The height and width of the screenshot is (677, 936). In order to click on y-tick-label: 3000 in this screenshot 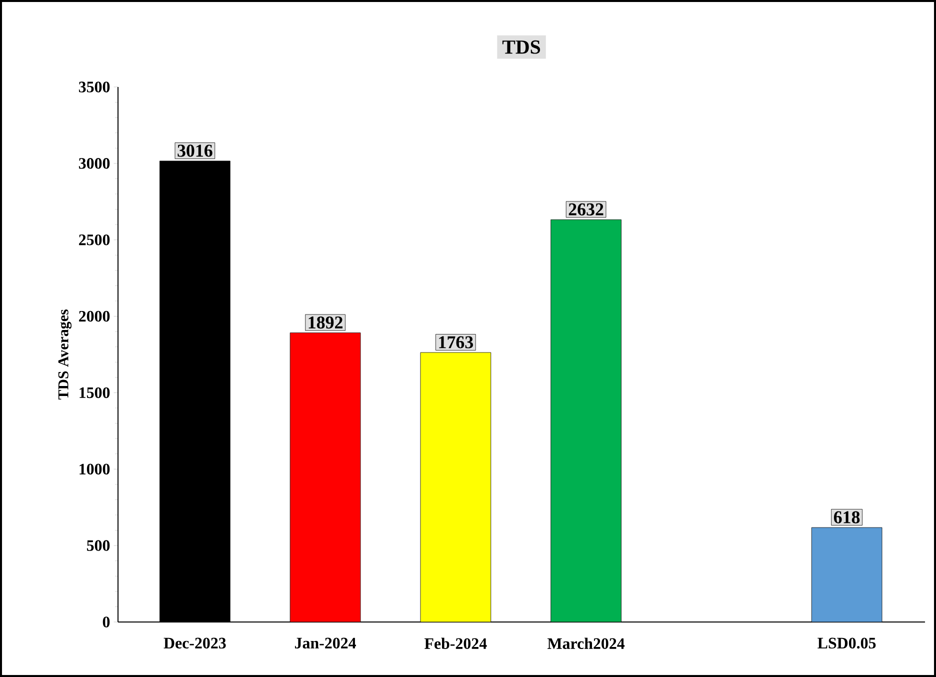, I will do `click(94, 163)`.